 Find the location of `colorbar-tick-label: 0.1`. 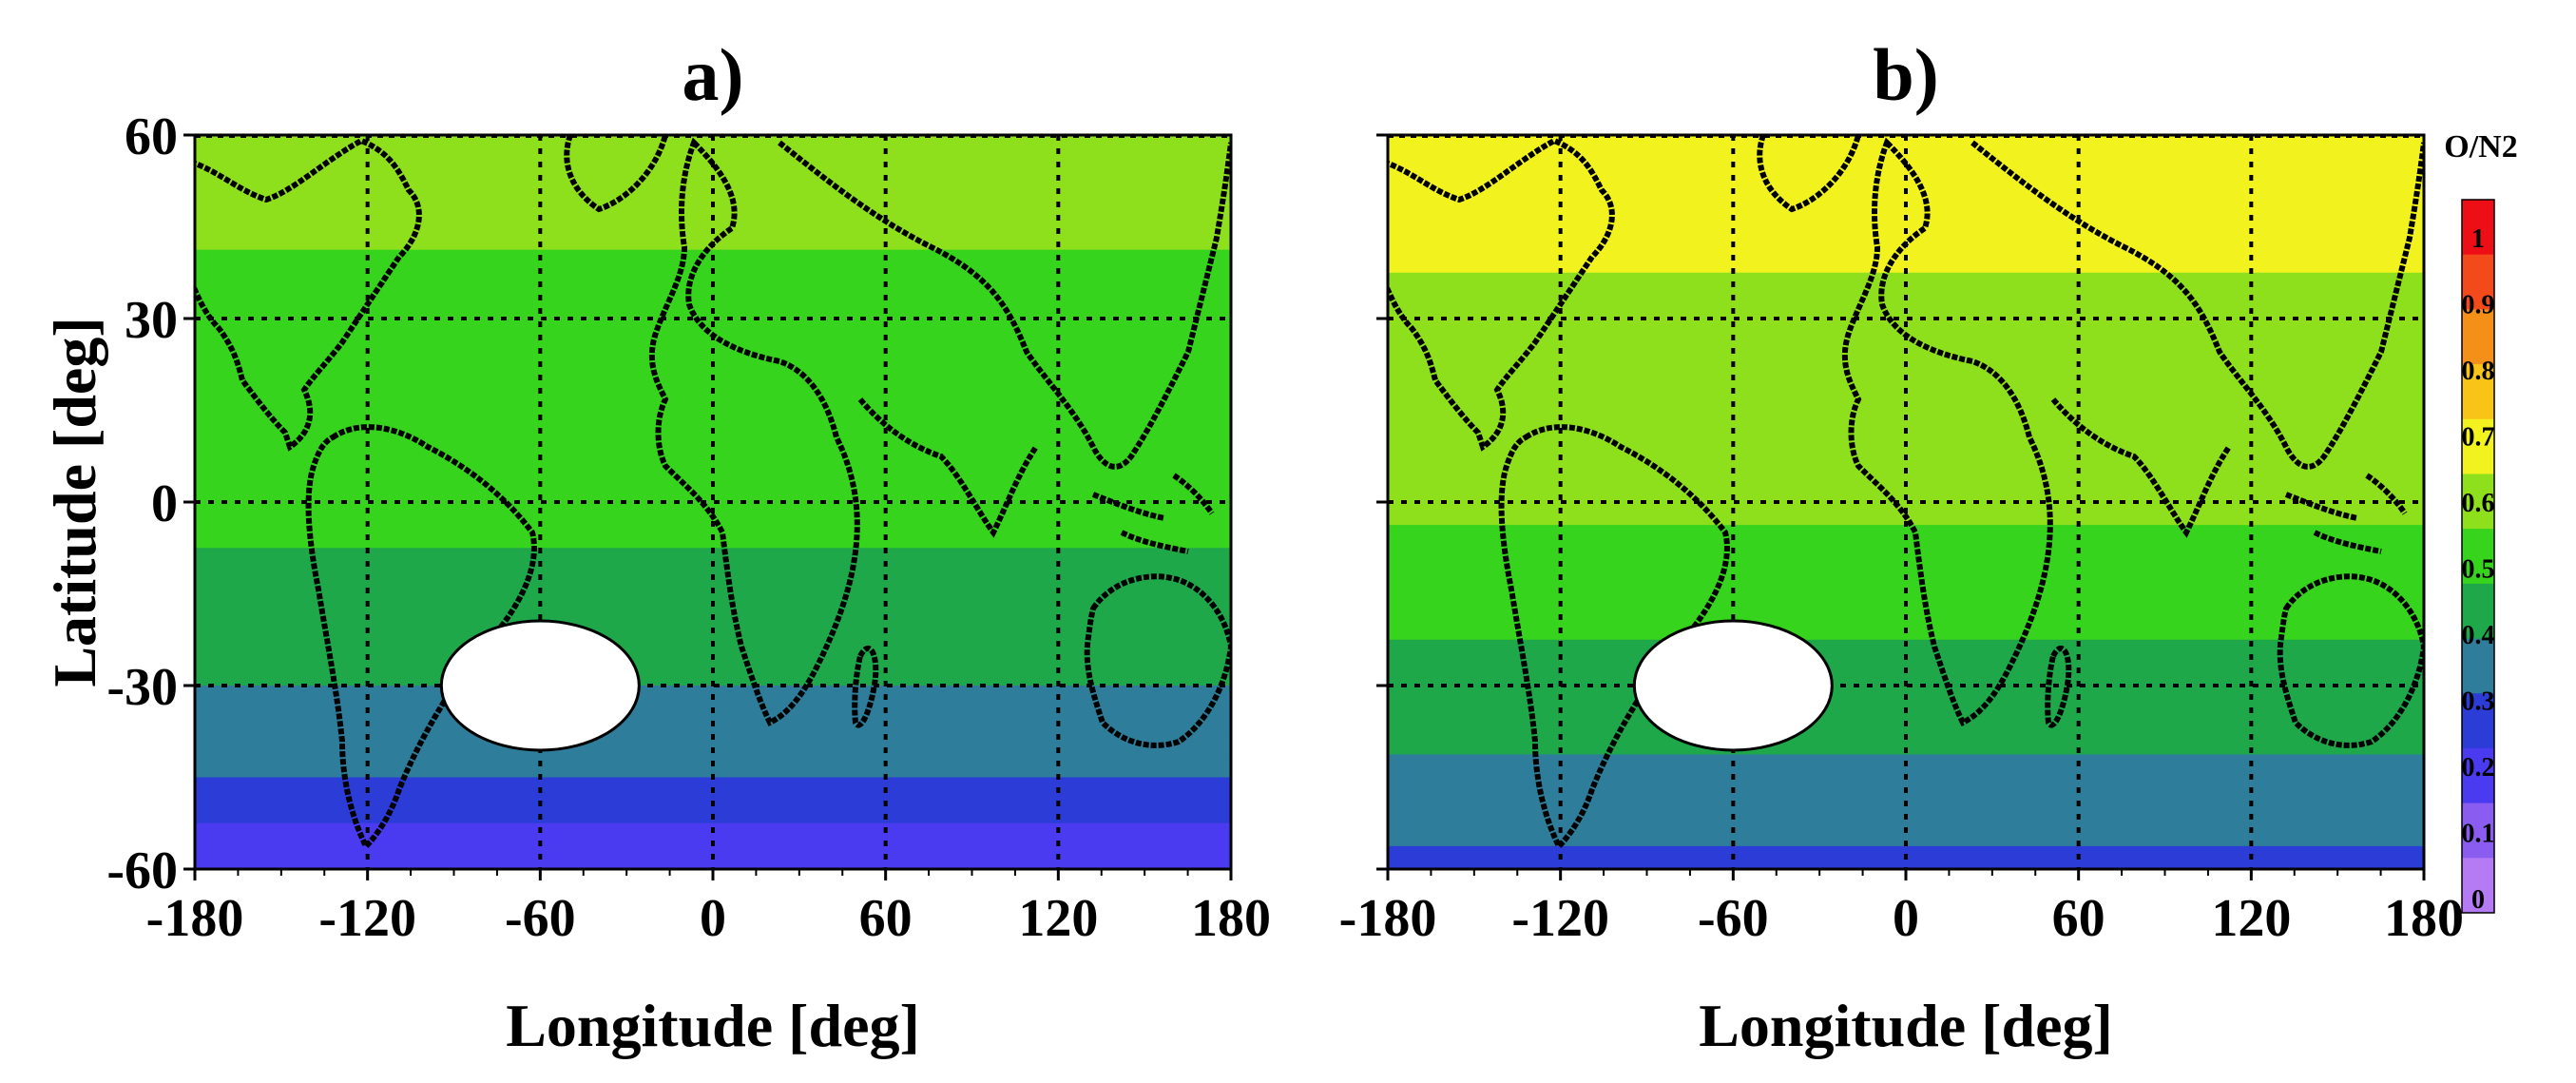

colorbar-tick-label: 0.1 is located at coordinates (2478, 834).